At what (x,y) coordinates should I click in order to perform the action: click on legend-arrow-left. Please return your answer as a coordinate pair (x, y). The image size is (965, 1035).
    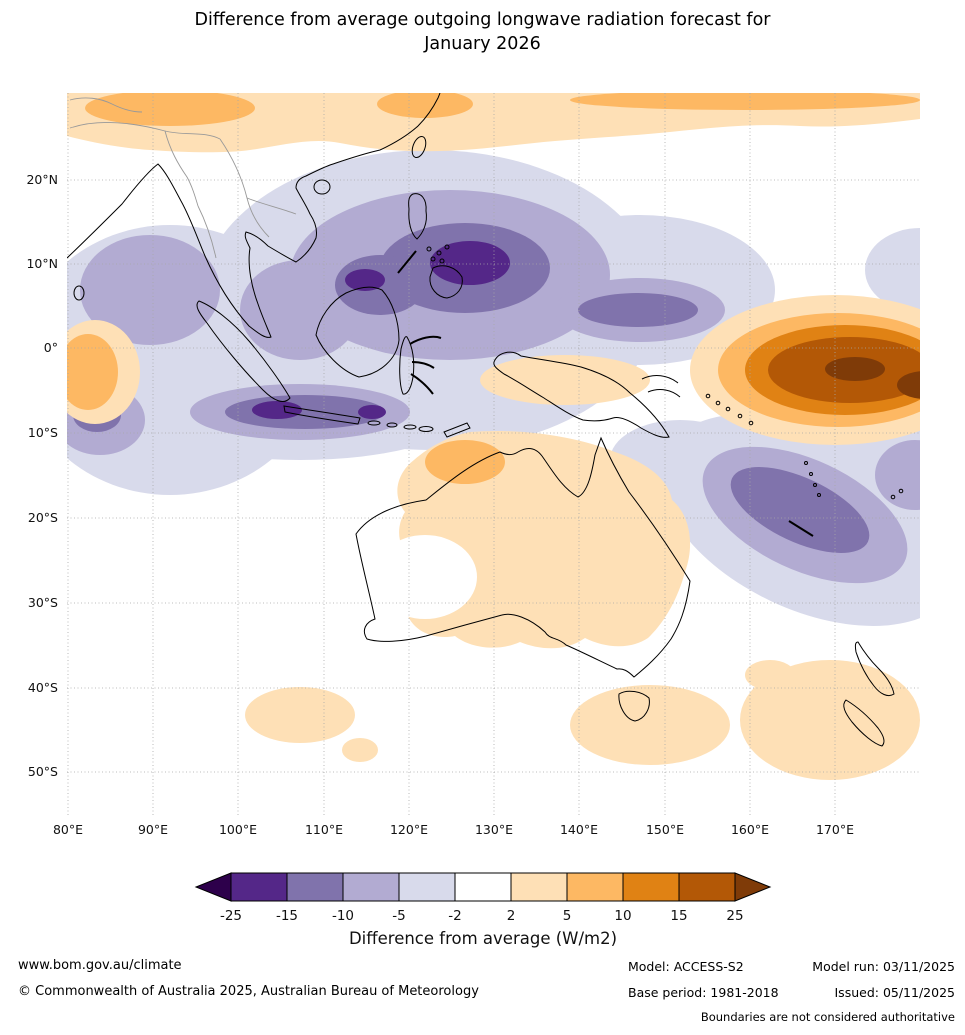
    Looking at the image, I should click on (213, 887).